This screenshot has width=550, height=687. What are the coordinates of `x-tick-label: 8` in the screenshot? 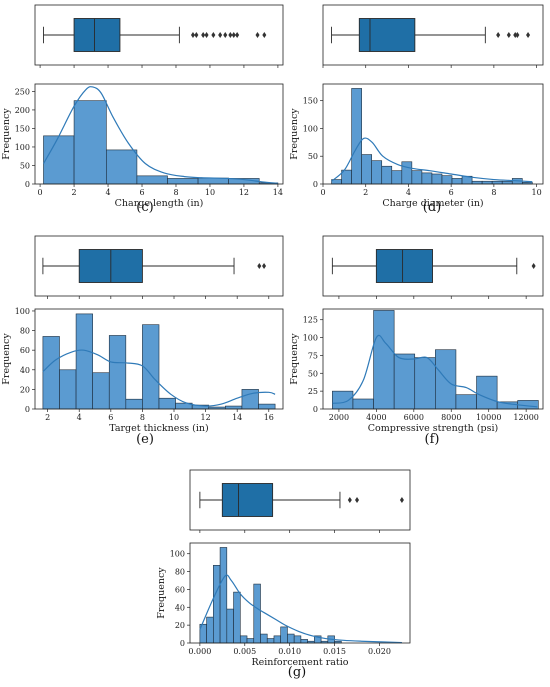 It's located at (175, 192).